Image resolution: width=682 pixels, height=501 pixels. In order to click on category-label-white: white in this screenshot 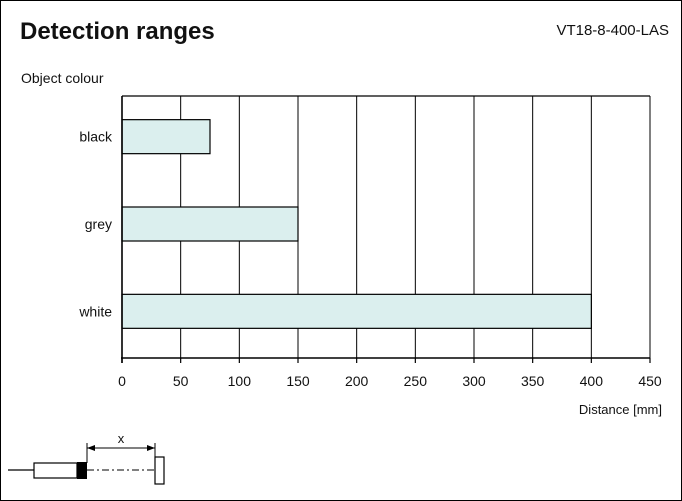, I will do `click(95, 311)`.